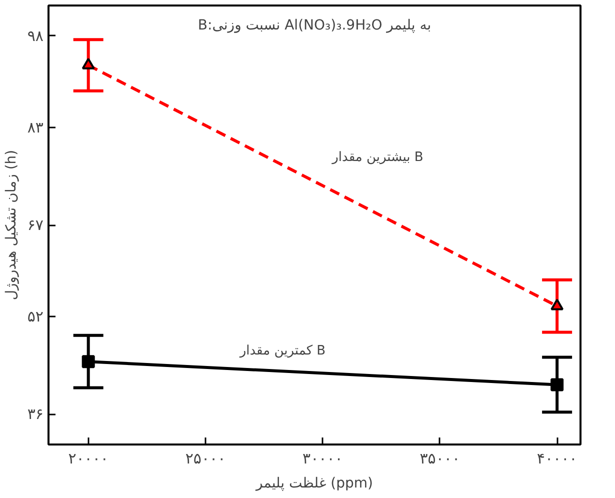 The image size is (615, 498). I want to click on text: B:نسبت وزنی Al(NO₃)₃.9H₂O به پلیمر, so click(315, 26).